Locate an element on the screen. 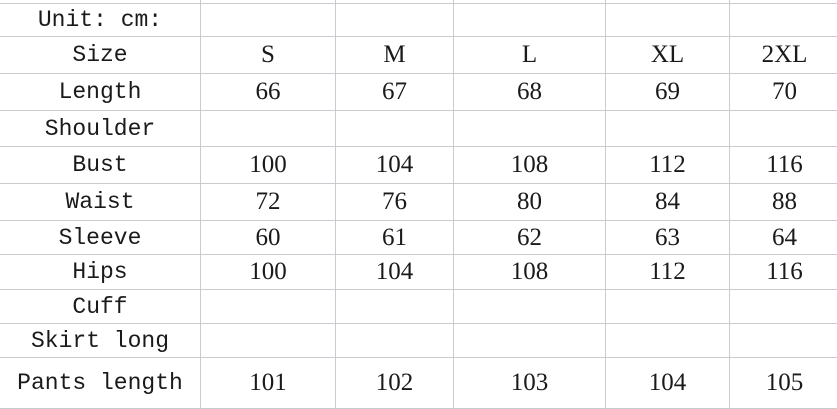  table-row: Shoulder is located at coordinates (418, 129).